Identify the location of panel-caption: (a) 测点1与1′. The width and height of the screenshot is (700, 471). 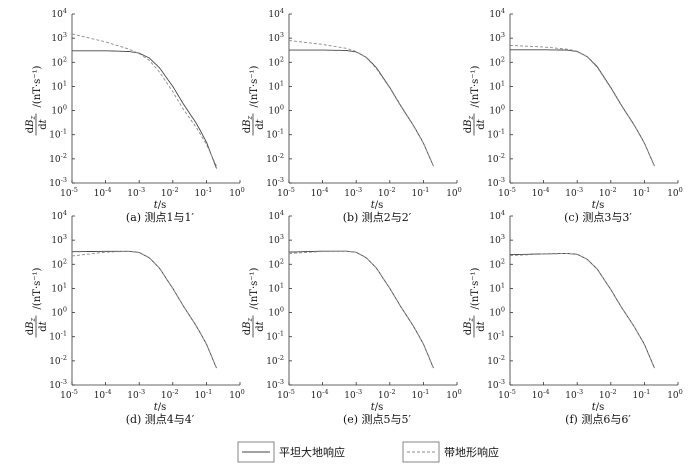
(160, 217).